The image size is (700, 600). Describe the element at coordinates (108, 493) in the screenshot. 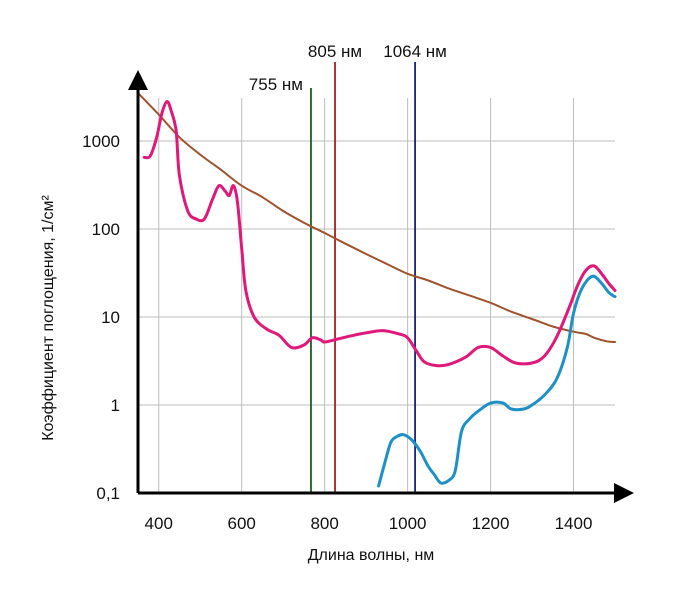

I see `y-tick-label: 0,1` at that location.